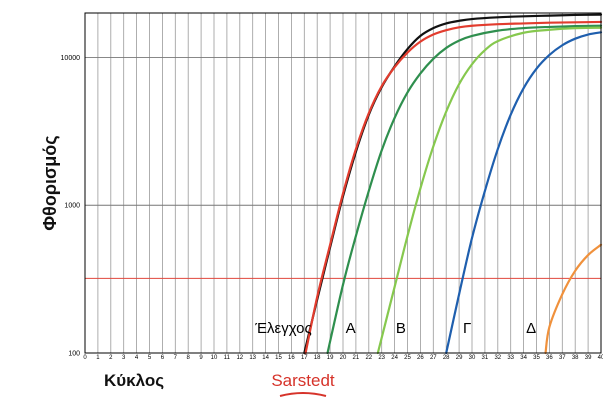 The image size is (603, 397). What do you see at coordinates (265, 358) in the screenshot?
I see `x-tick-label: 14` at bounding box center [265, 358].